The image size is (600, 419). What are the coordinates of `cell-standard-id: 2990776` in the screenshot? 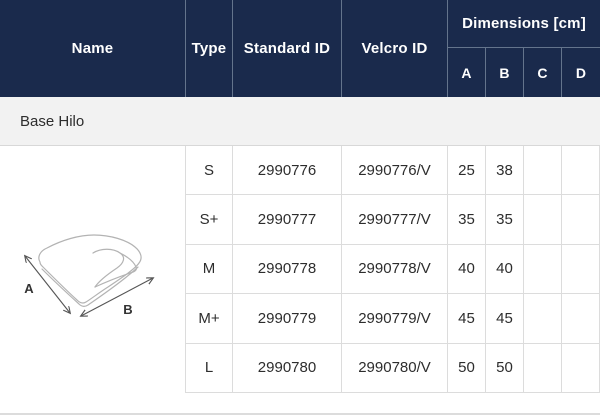 It's located at (286, 171).